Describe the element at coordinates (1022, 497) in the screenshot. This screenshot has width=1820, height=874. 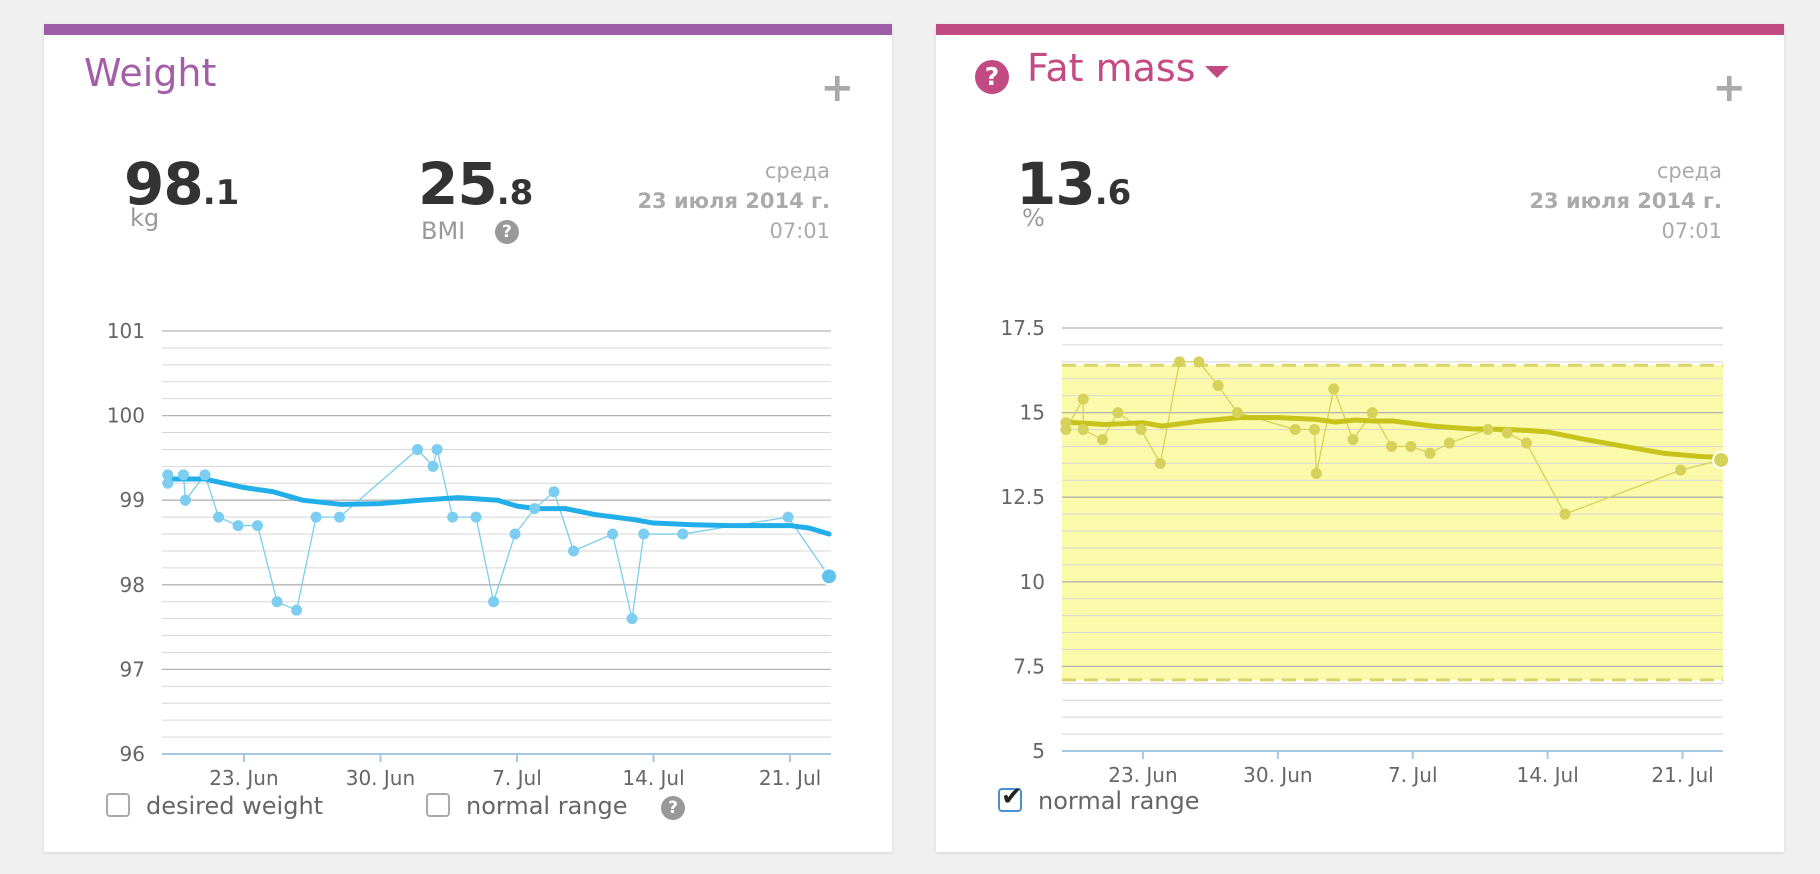
I see `y-tick-label: 12.5` at that location.